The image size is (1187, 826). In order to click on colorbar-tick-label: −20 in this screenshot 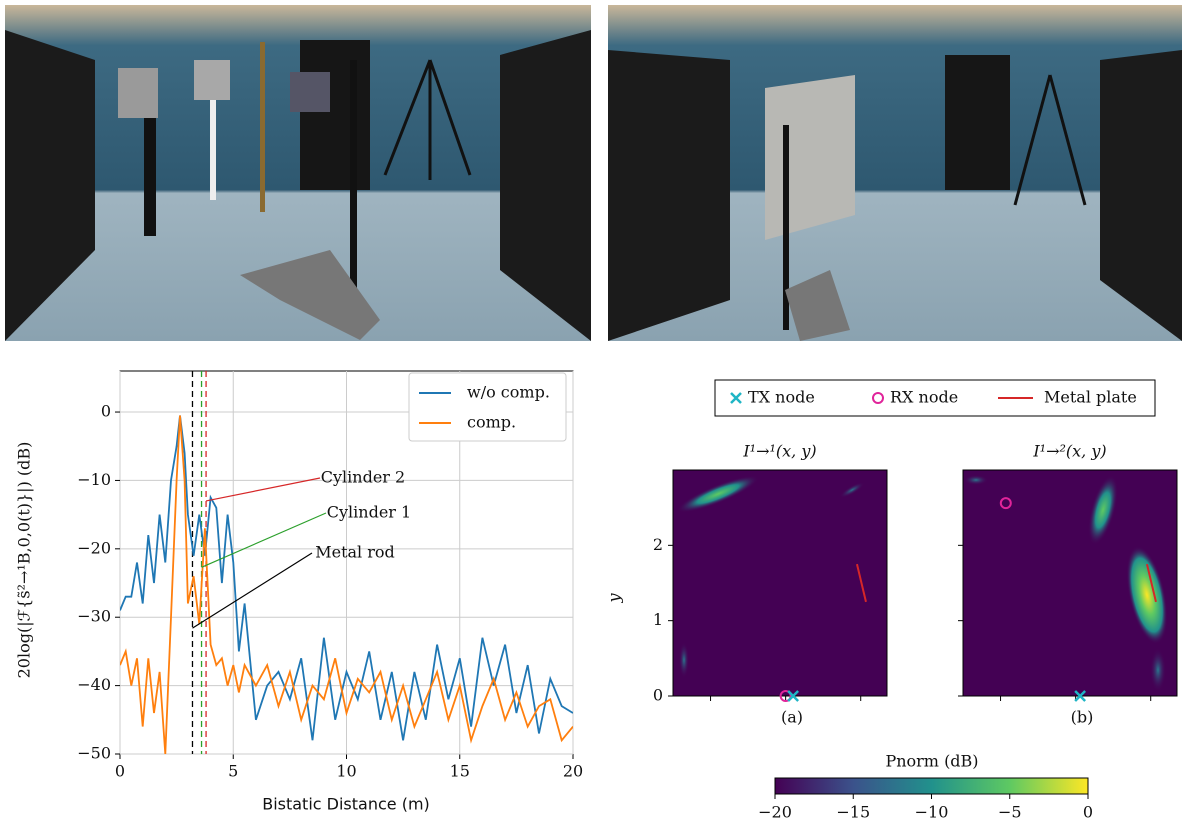, I will do `click(775, 812)`.